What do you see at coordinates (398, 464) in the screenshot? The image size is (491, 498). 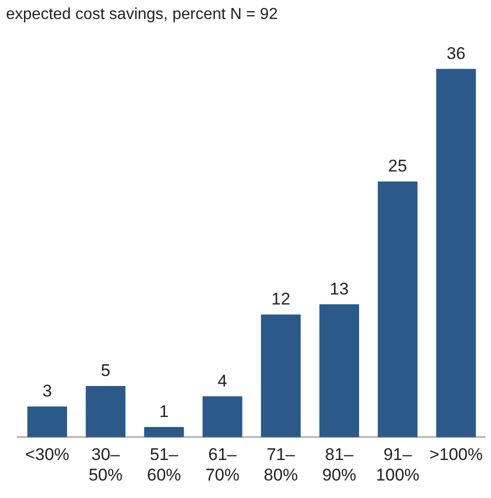 I see `x-tick-label: 91–100%` at bounding box center [398, 464].